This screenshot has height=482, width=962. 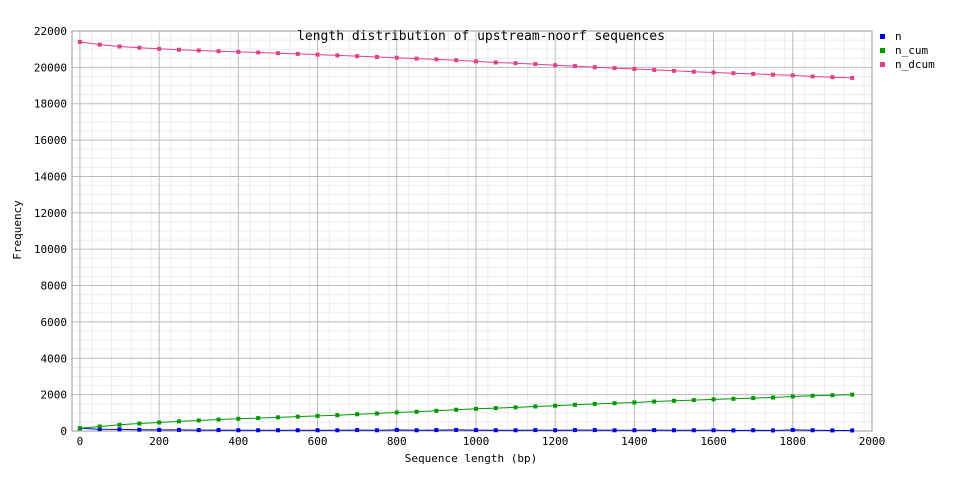 I want to click on y-axis-label: Frequency, so click(x=17, y=230).